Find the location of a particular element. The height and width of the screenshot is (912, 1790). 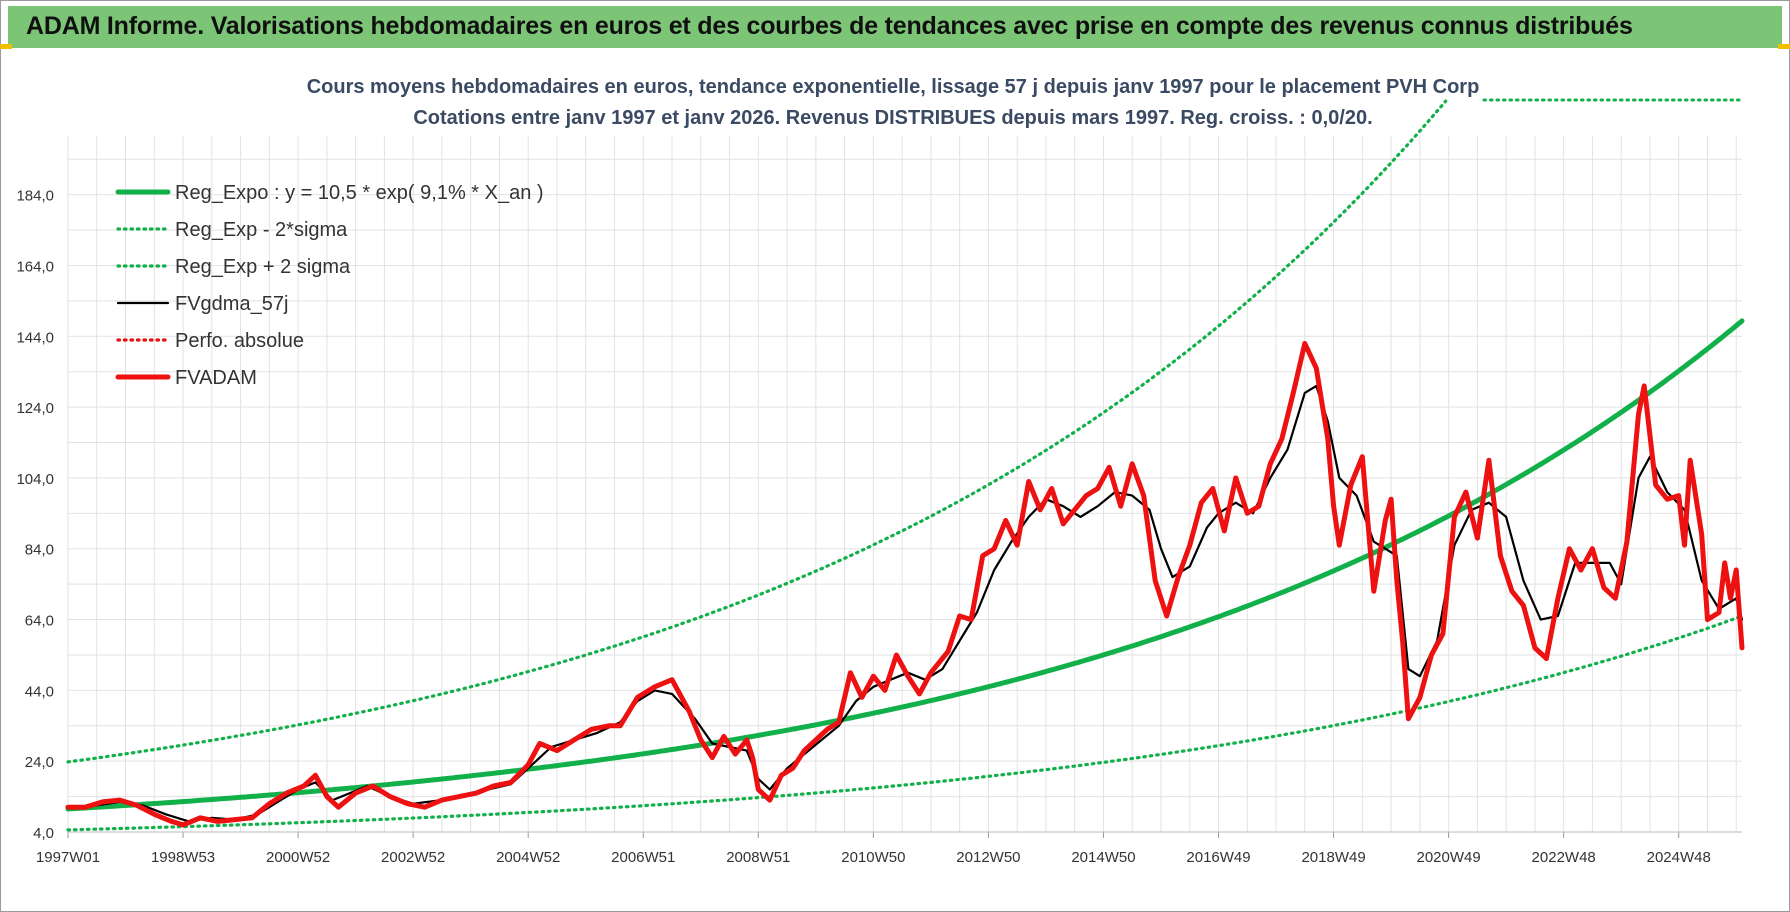

x-tick-label: 2004W52 is located at coordinates (528, 857).